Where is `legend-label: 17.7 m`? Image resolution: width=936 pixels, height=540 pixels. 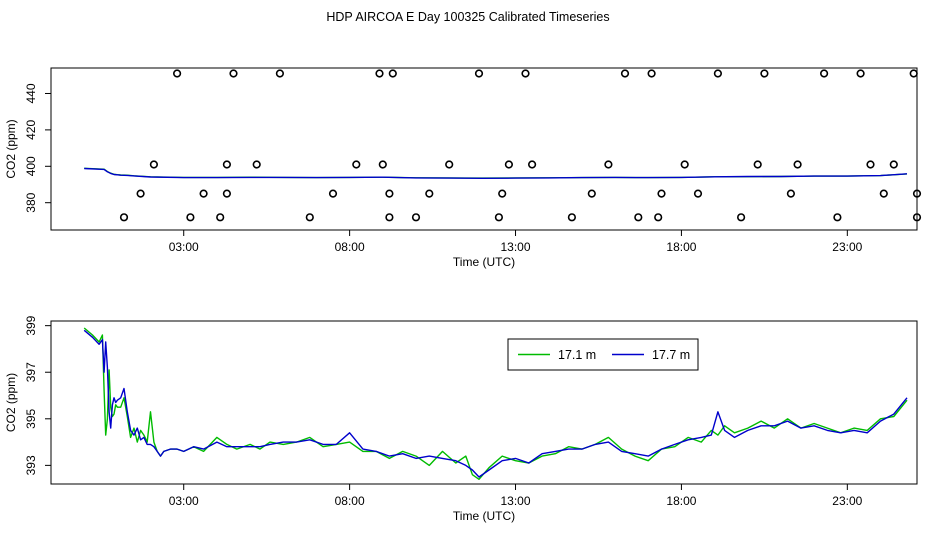
legend-label: 17.7 m is located at coordinates (671, 355).